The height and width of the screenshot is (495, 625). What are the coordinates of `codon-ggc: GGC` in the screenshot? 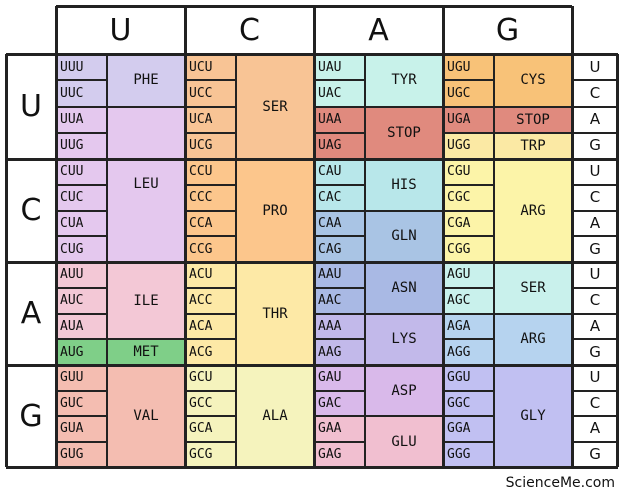 It's located at (468, 403).